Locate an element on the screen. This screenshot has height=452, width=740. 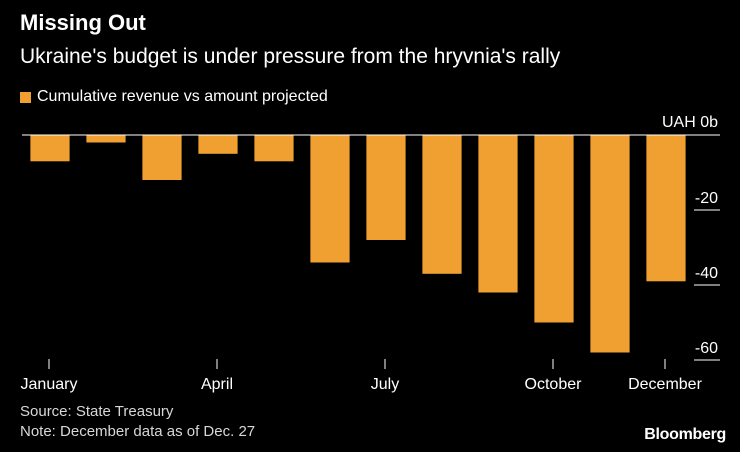
y-tick-label: -40 is located at coordinates (706, 273).